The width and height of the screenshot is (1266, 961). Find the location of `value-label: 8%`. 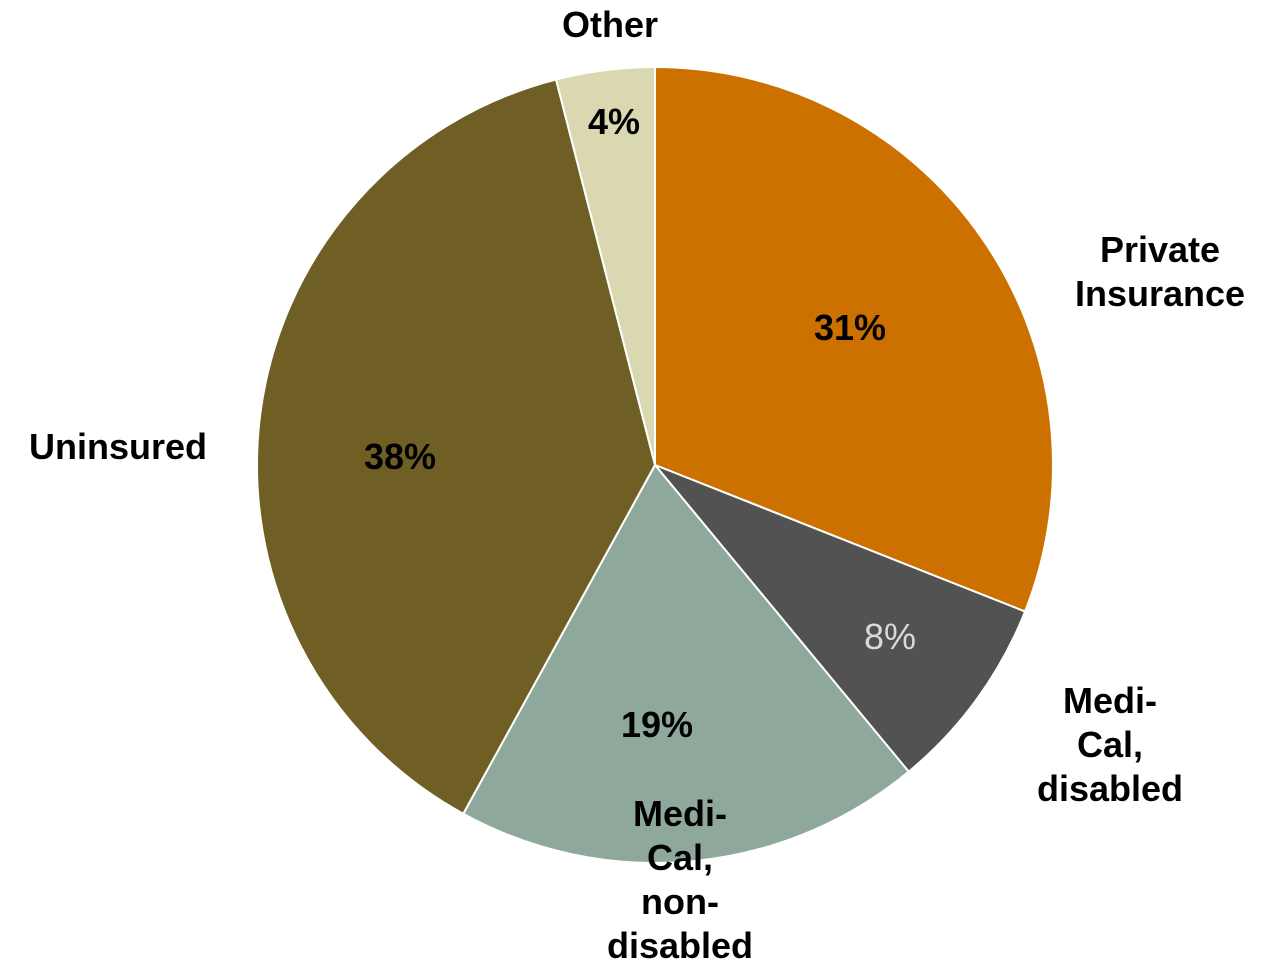

value-label: 8% is located at coordinates (890, 636).